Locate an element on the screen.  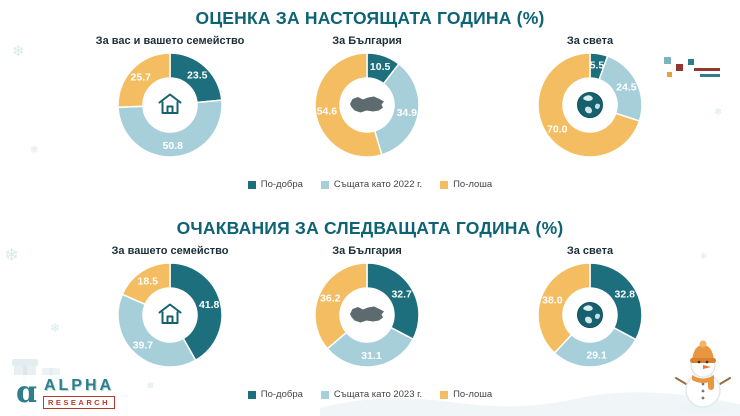
donut-svg: 32.7 31.1 36.2 is located at coordinates (367, 315).